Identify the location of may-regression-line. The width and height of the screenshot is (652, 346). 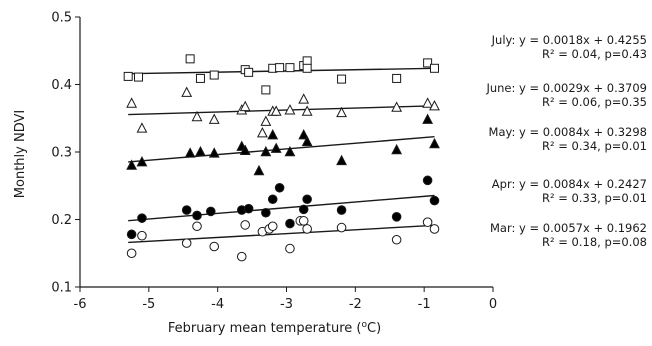
(281, 149).